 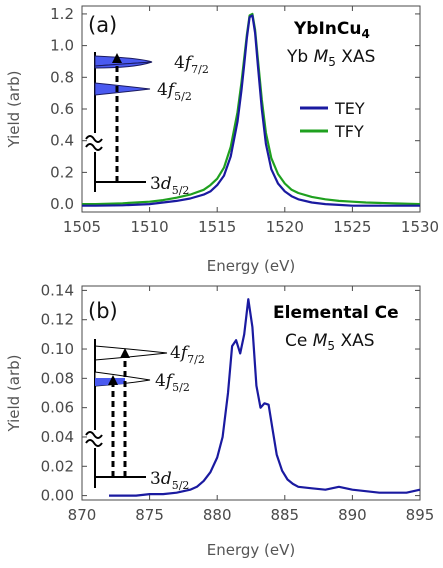 What do you see at coordinates (352, 515) in the screenshot?
I see `x-tick-label: 890` at bounding box center [352, 515].